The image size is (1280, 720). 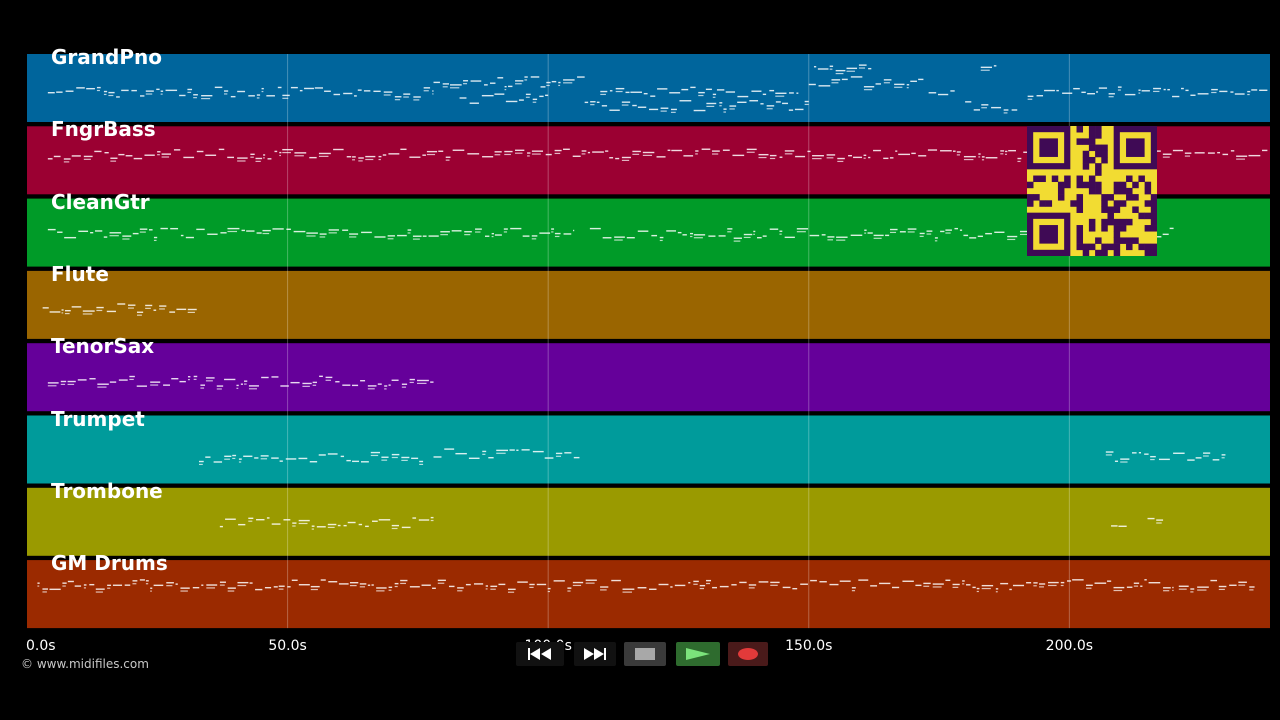 I want to click on rewind-button, so click(x=540, y=654).